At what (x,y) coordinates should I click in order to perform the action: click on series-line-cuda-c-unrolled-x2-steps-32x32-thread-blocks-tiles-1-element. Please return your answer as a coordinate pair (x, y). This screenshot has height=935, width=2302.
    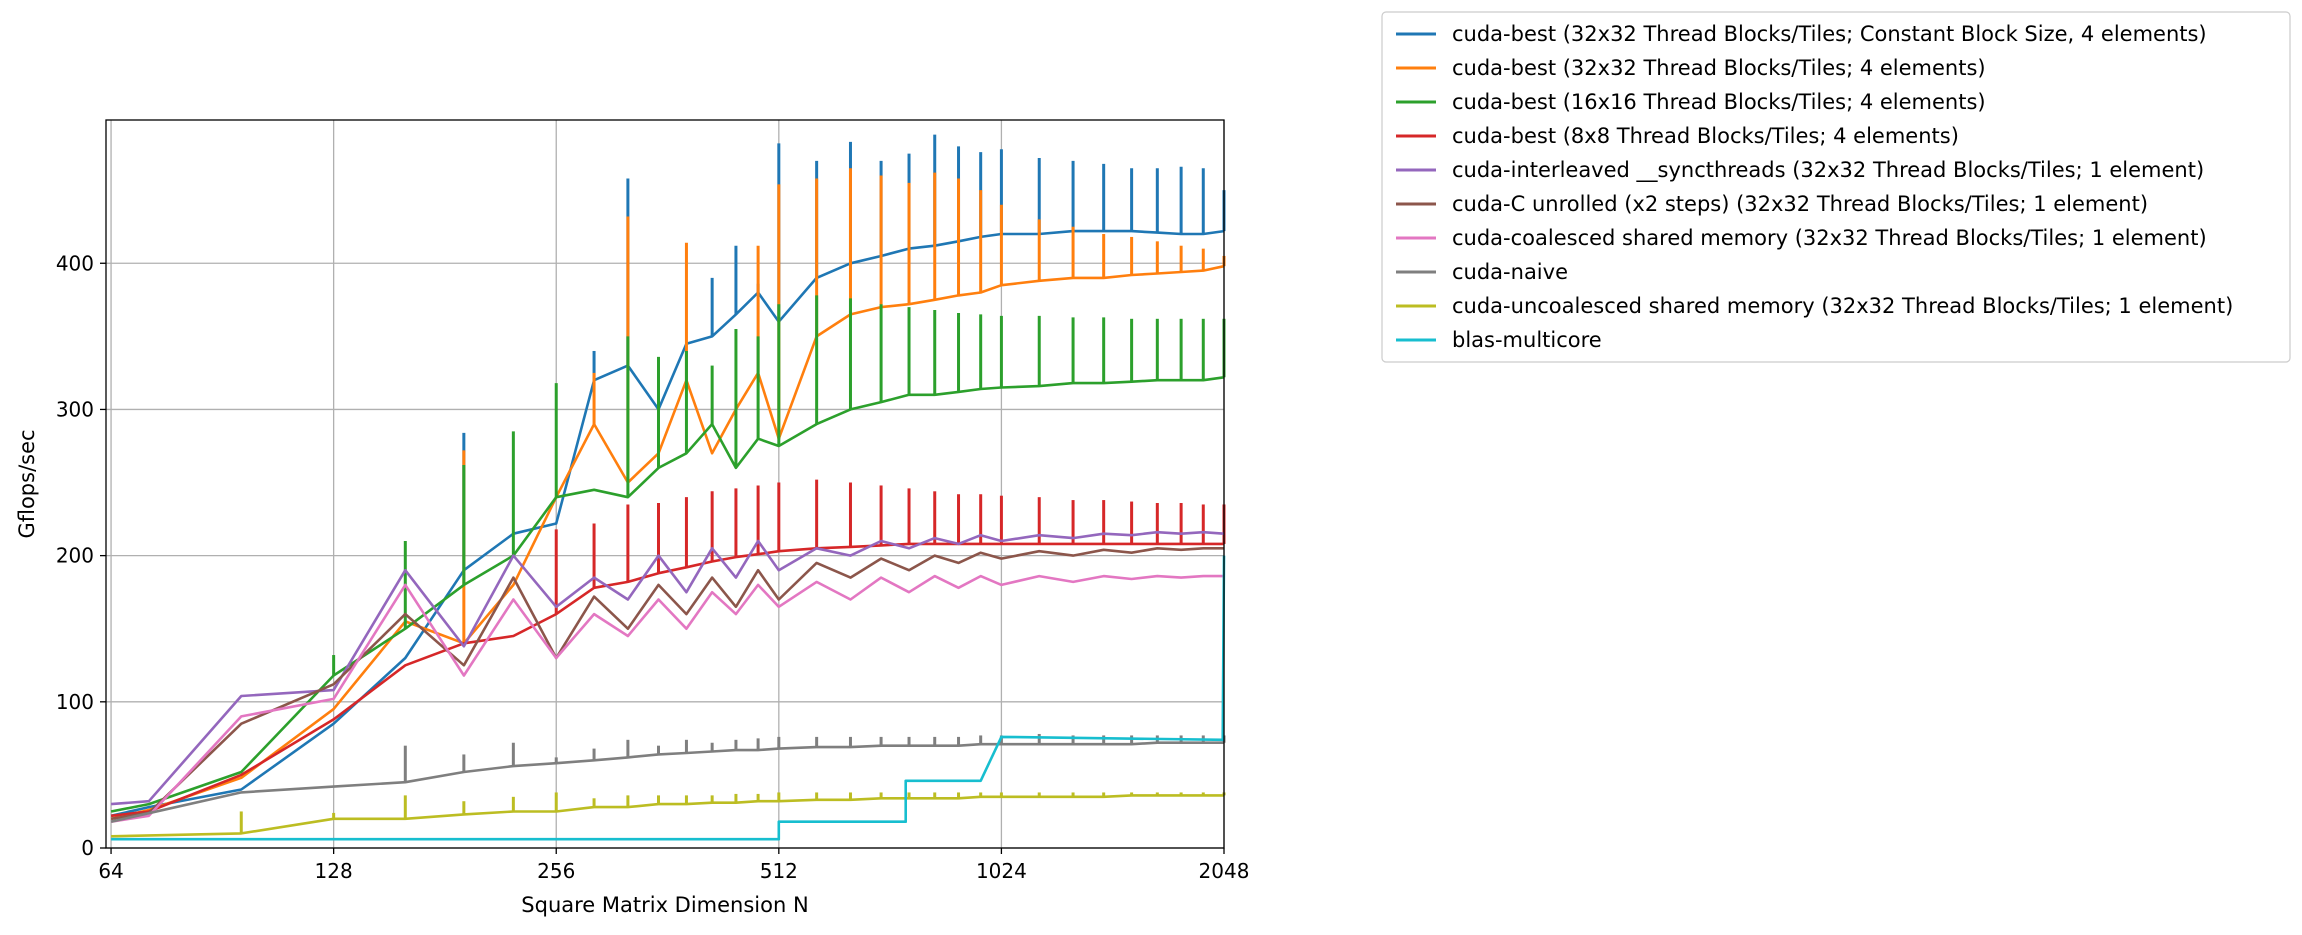
    Looking at the image, I should click on (667, 683).